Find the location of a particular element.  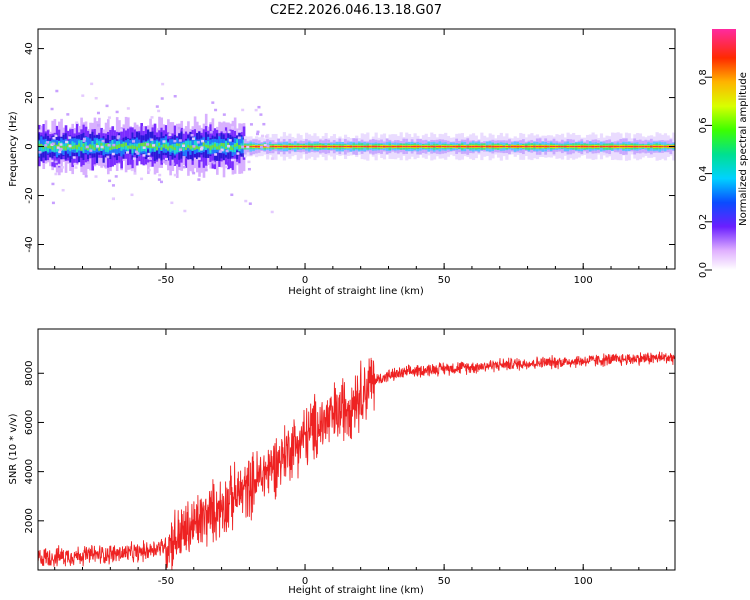

spectrogram-xtick-label: 50 is located at coordinates (444, 280).